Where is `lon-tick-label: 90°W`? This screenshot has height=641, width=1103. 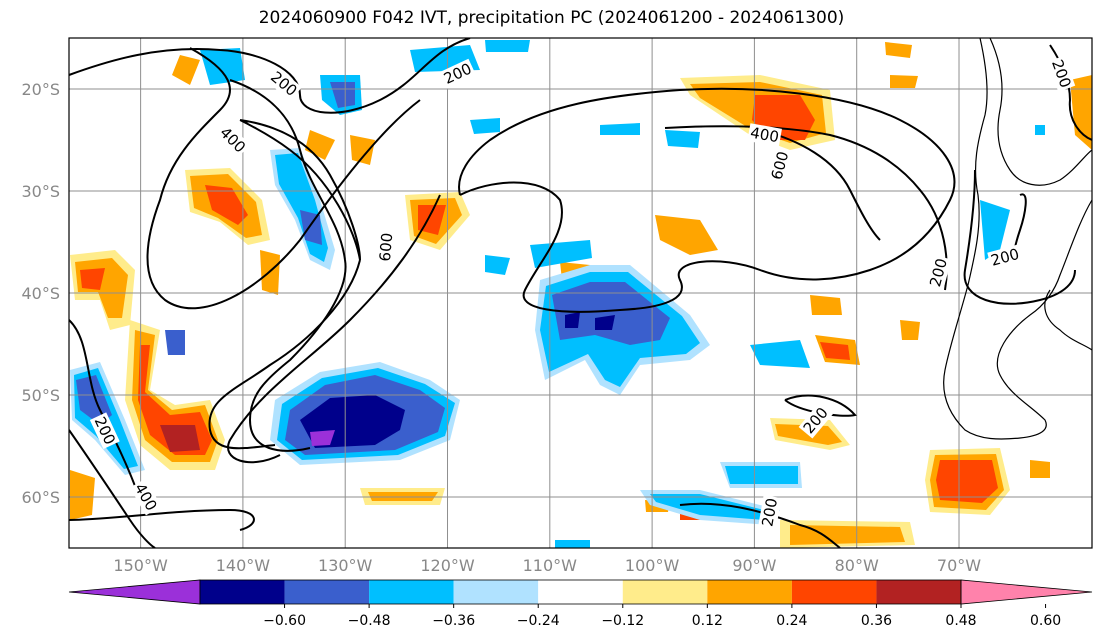 lon-tick-label: 90°W is located at coordinates (754, 565).